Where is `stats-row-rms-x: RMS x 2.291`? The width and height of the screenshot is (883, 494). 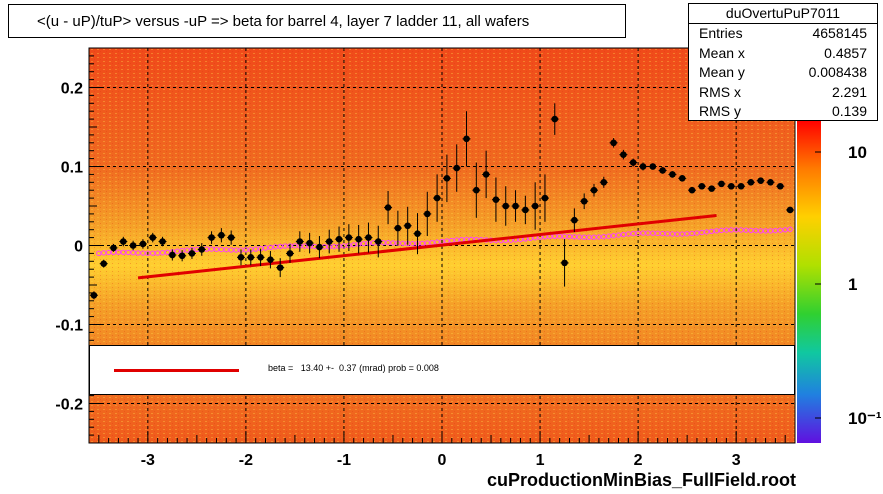 stats-row-rms-x: RMS x 2.291 is located at coordinates (783, 93).